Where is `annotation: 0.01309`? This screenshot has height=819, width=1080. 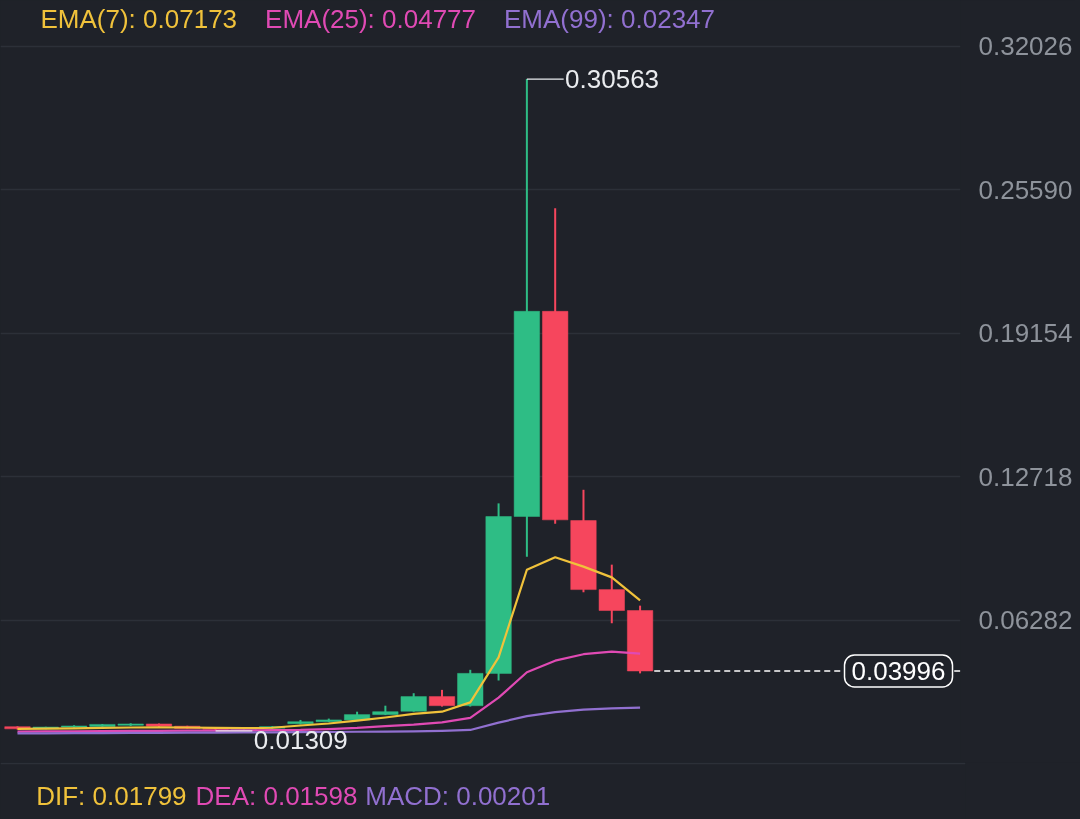 annotation: 0.01309 is located at coordinates (300, 739).